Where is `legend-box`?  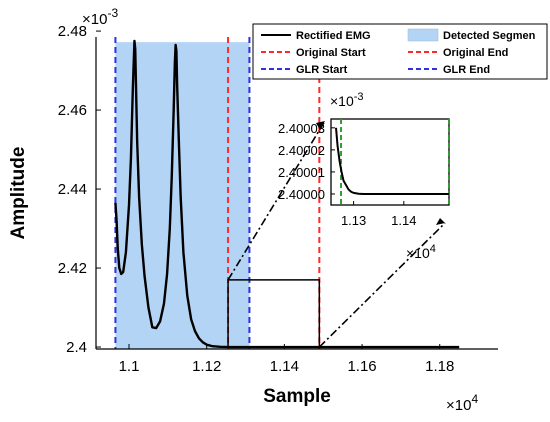
legend-box is located at coordinates (400, 51).